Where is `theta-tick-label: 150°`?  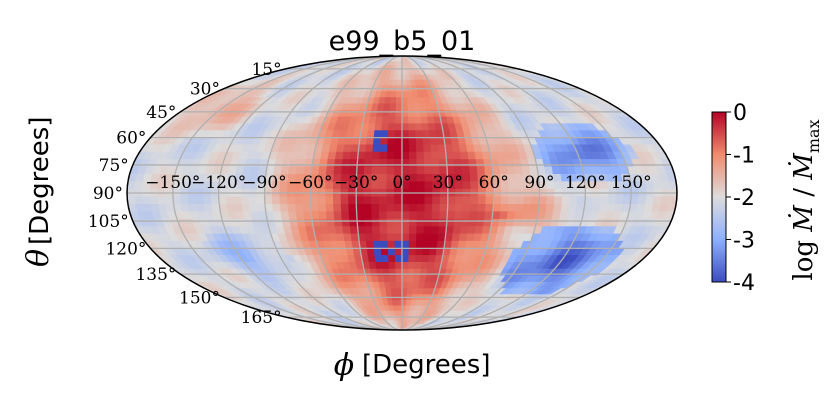
theta-tick-label: 150° is located at coordinates (199, 298).